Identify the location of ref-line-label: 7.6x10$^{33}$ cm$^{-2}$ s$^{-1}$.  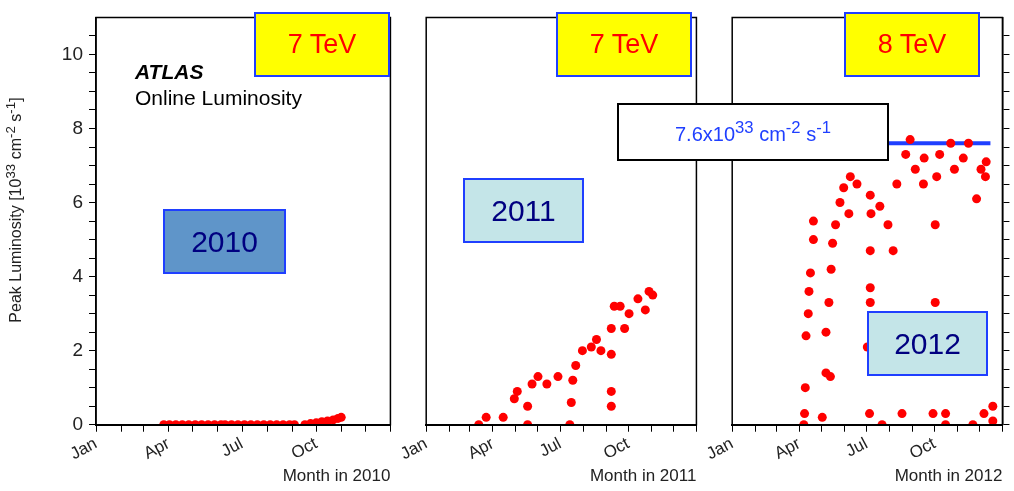
(753, 132).